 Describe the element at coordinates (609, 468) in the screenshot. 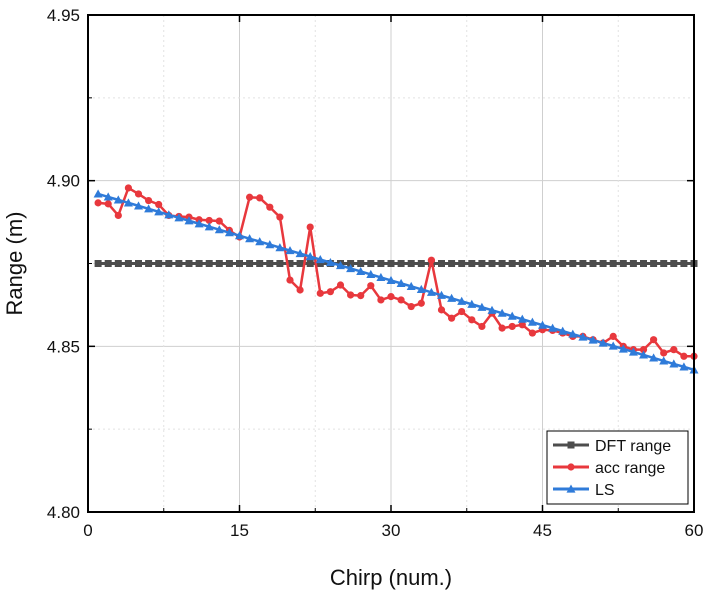

I see `legend-item-acc-range: acc range` at that location.